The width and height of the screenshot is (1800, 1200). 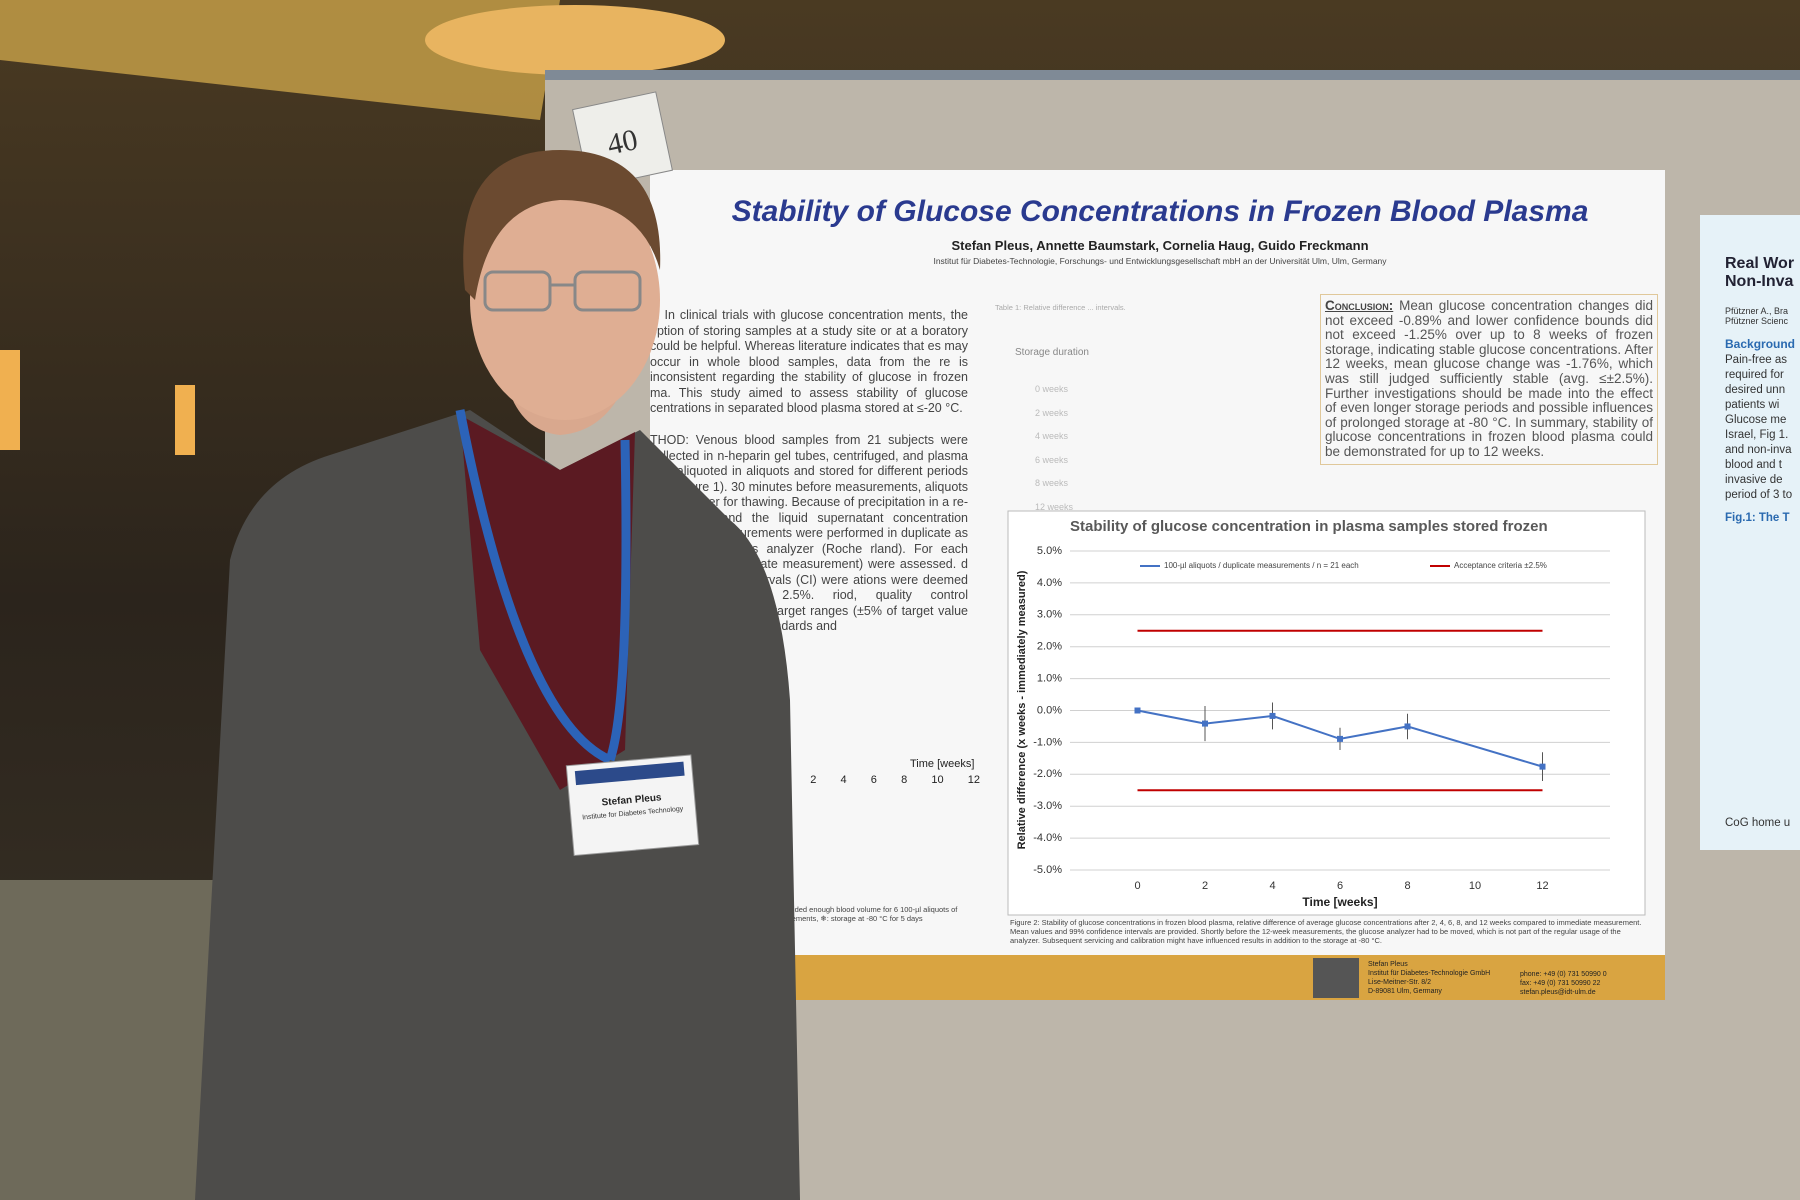 I want to click on lanyard, so click(x=543, y=587).